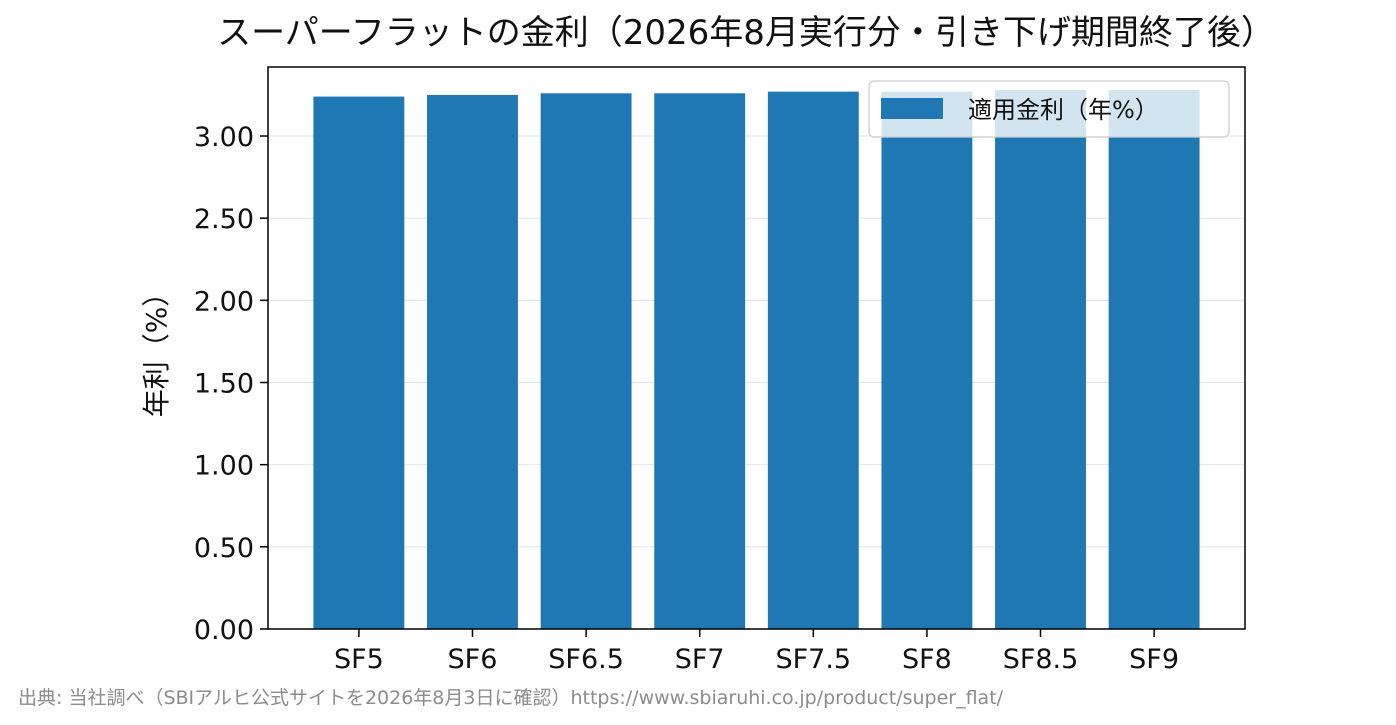 This screenshot has width=1396, height=725. I want to click on y-tick-label: 0.50, so click(224, 548).